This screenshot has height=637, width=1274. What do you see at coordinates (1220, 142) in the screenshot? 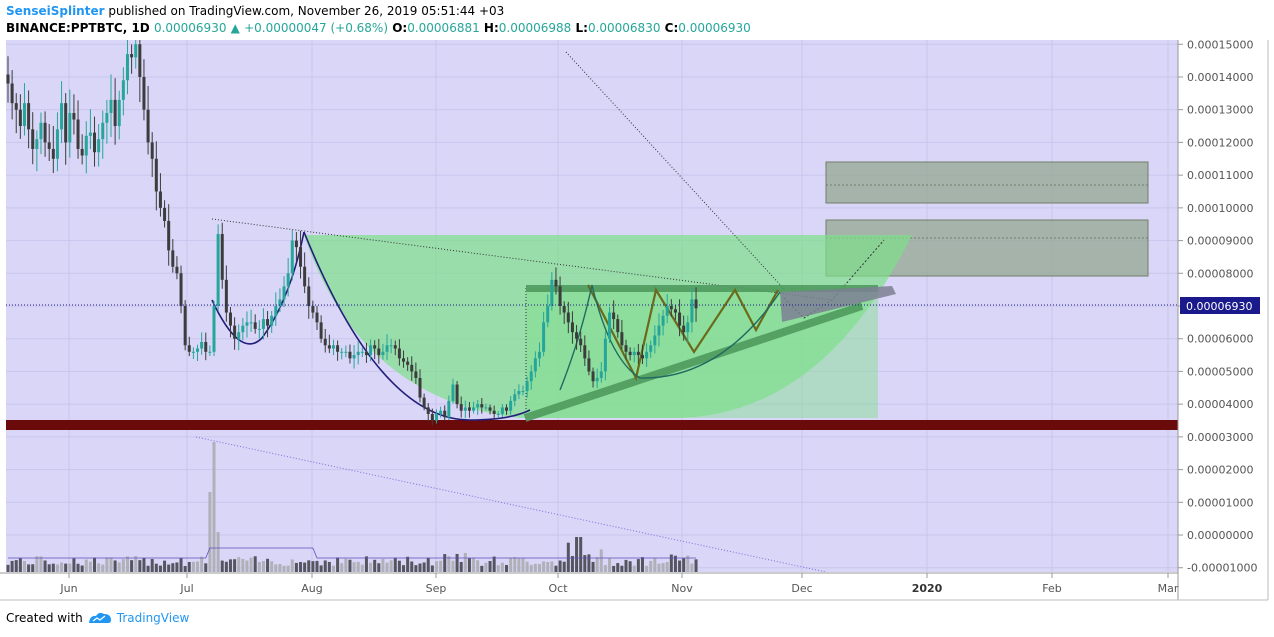
I see `price-tick-label: 0.00012000` at bounding box center [1220, 142].